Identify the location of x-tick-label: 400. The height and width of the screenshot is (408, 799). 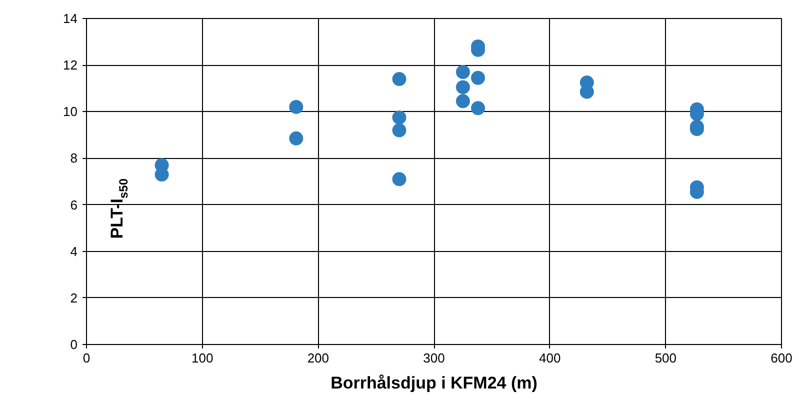
(549, 358).